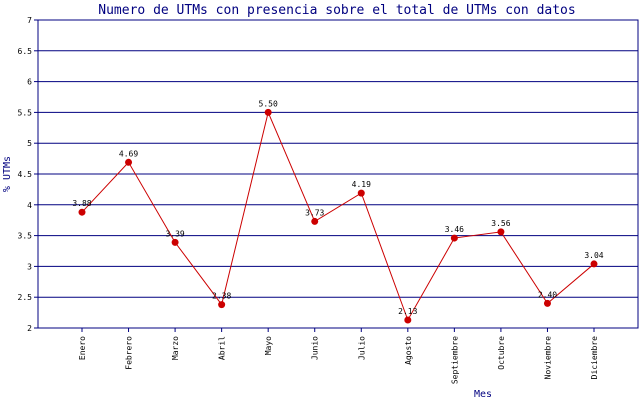 This screenshot has width=640, height=400. I want to click on y-tick-label: 5, so click(29, 143).